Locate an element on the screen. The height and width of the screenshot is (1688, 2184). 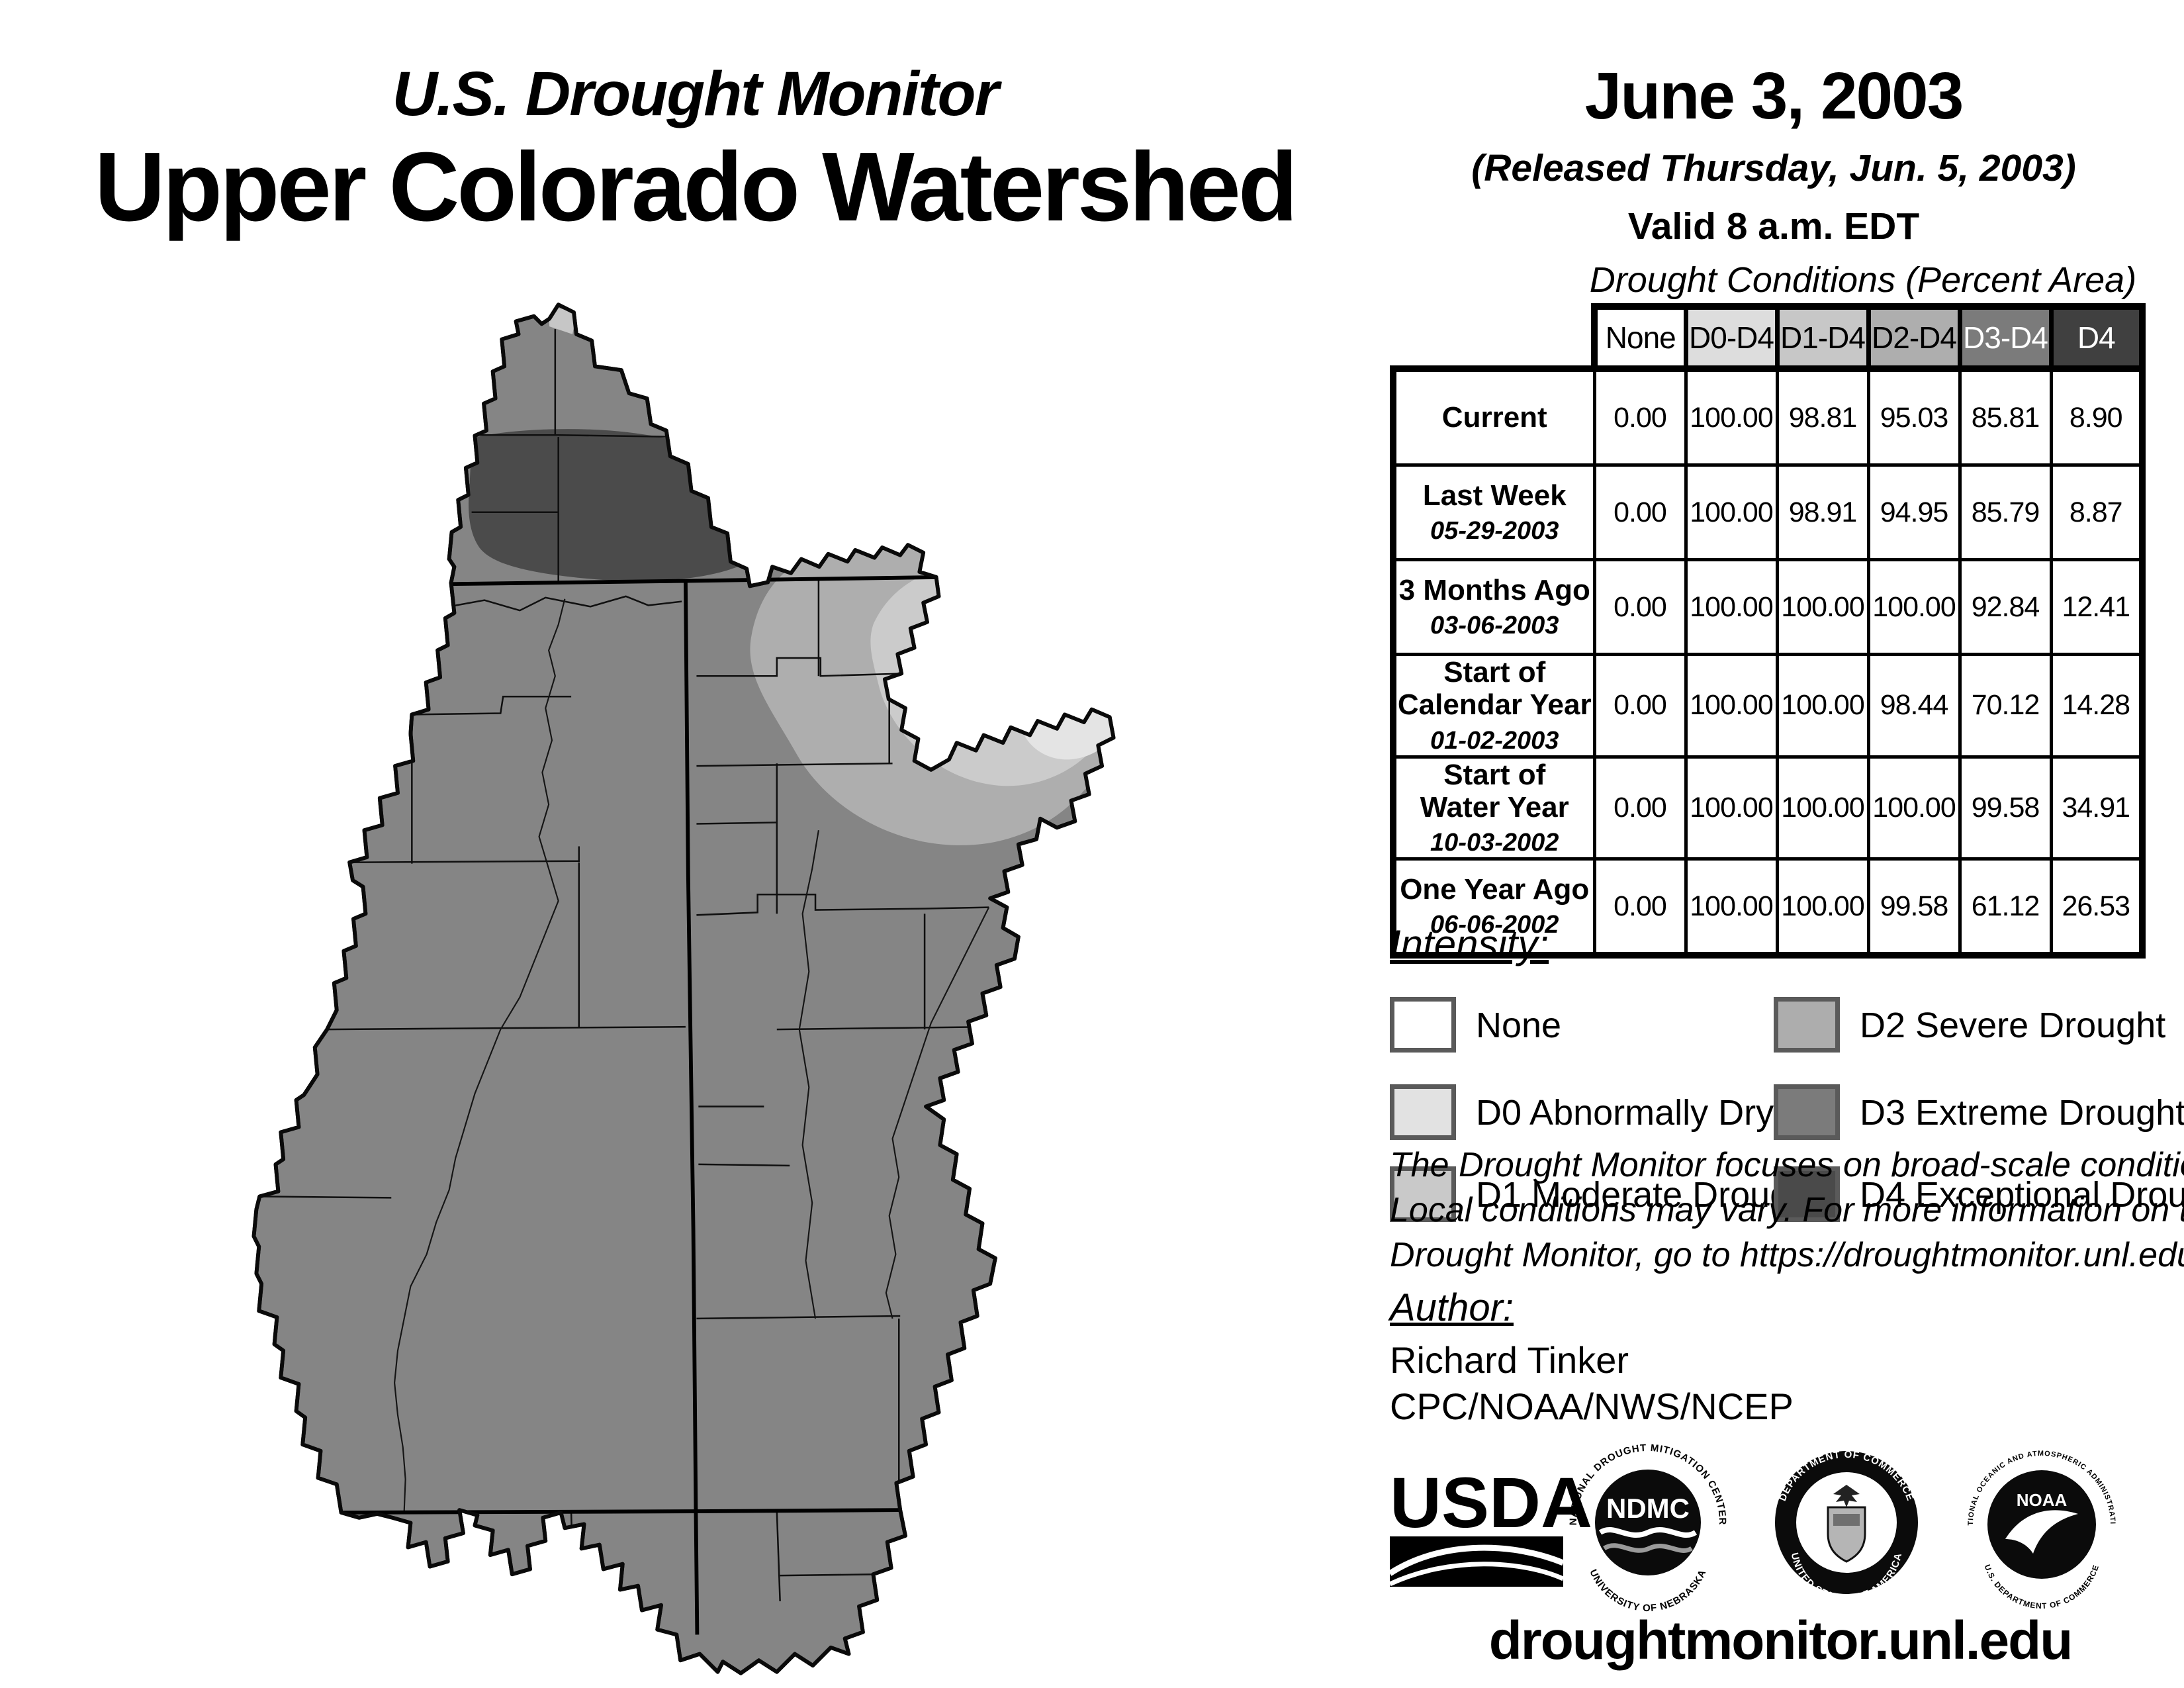
ndmc-text: NDMC is located at coordinates (1648, 1508).